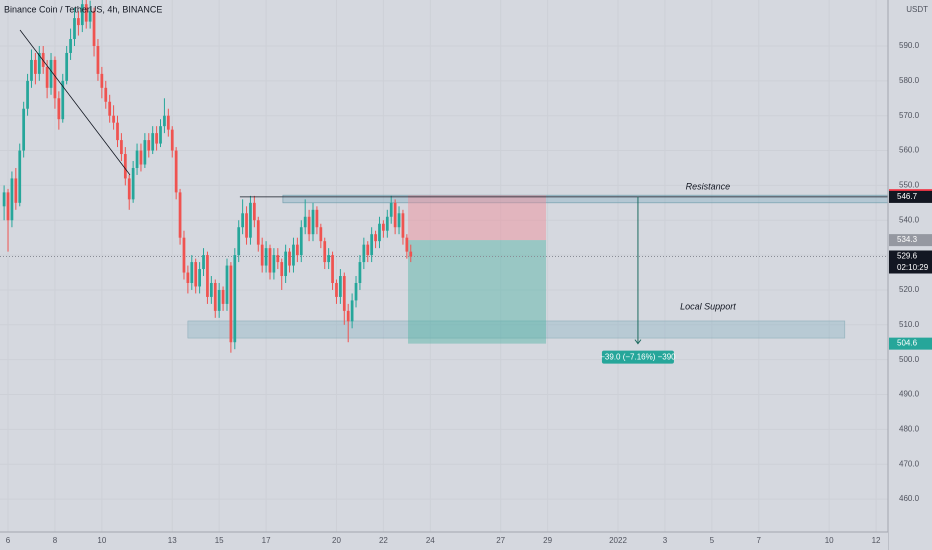 This screenshot has height=550, width=932. Describe the element at coordinates (759, 540) in the screenshot. I see `x-tick-label: 7` at that location.